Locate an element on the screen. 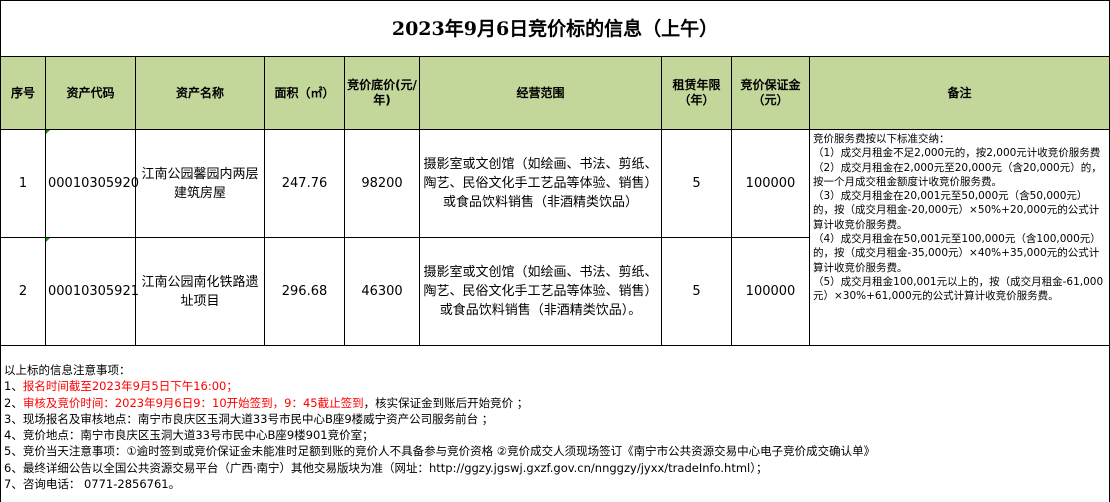 The image size is (1110, 502). page-title: 2023年9月6日竞价标的信息（上午） is located at coordinates (555, 28).